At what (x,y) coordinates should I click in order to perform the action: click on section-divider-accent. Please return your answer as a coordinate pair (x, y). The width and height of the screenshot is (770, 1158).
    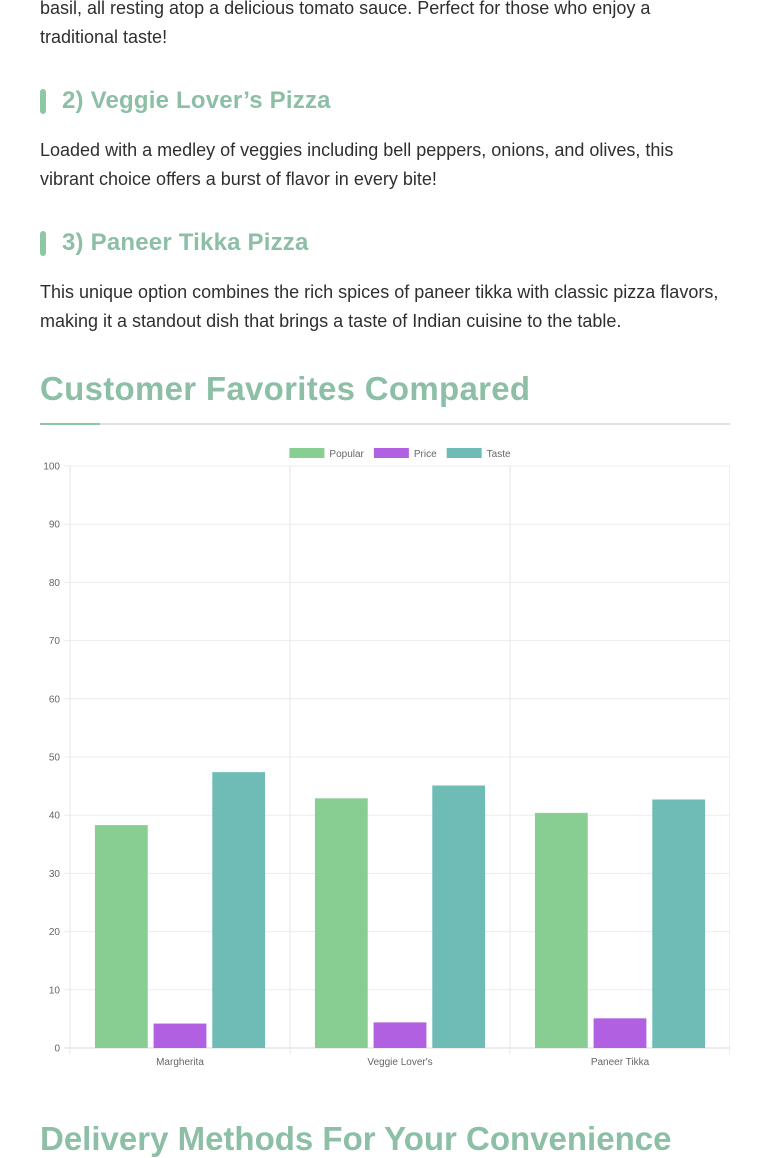
    Looking at the image, I should click on (70, 424).